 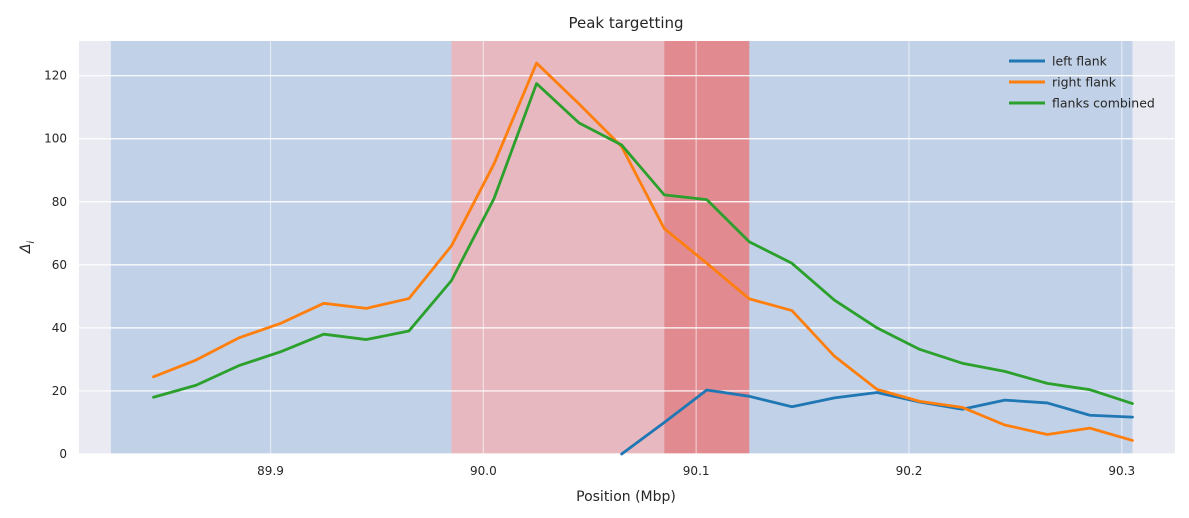 What do you see at coordinates (63, 454) in the screenshot?
I see `y-tick-label-0: 0` at bounding box center [63, 454].